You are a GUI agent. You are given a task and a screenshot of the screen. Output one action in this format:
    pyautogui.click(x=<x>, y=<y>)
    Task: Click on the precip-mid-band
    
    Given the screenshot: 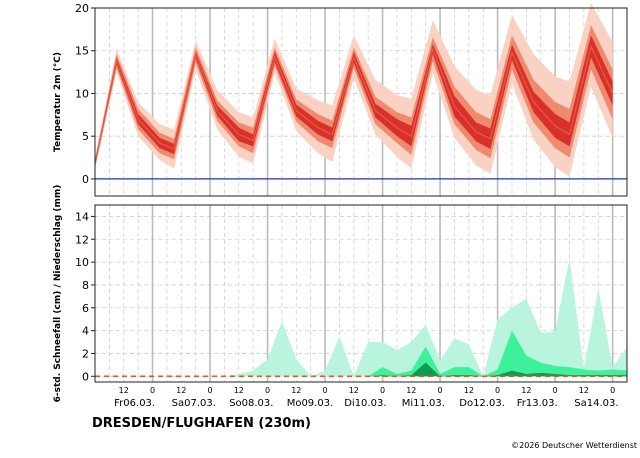 What is the action you would take?
    pyautogui.click(x=361, y=353)
    